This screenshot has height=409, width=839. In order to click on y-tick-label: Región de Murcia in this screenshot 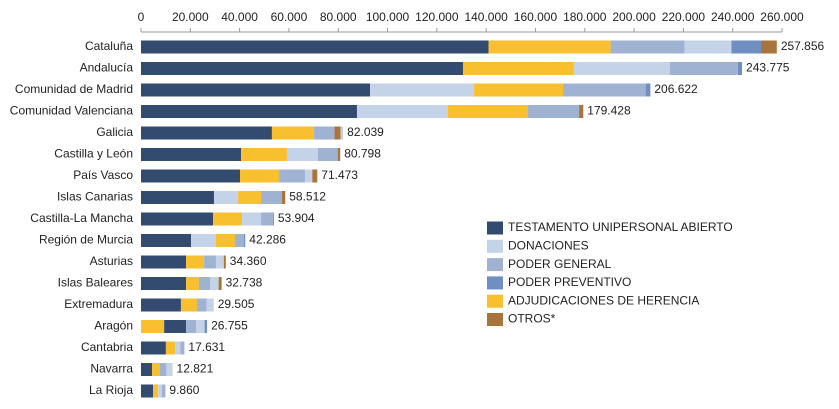, I will do `click(86, 240)`.